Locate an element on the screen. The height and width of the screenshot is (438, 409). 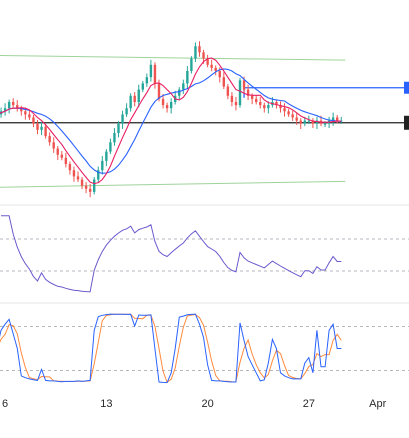
x-tick-label: Apr is located at coordinates (377, 404).